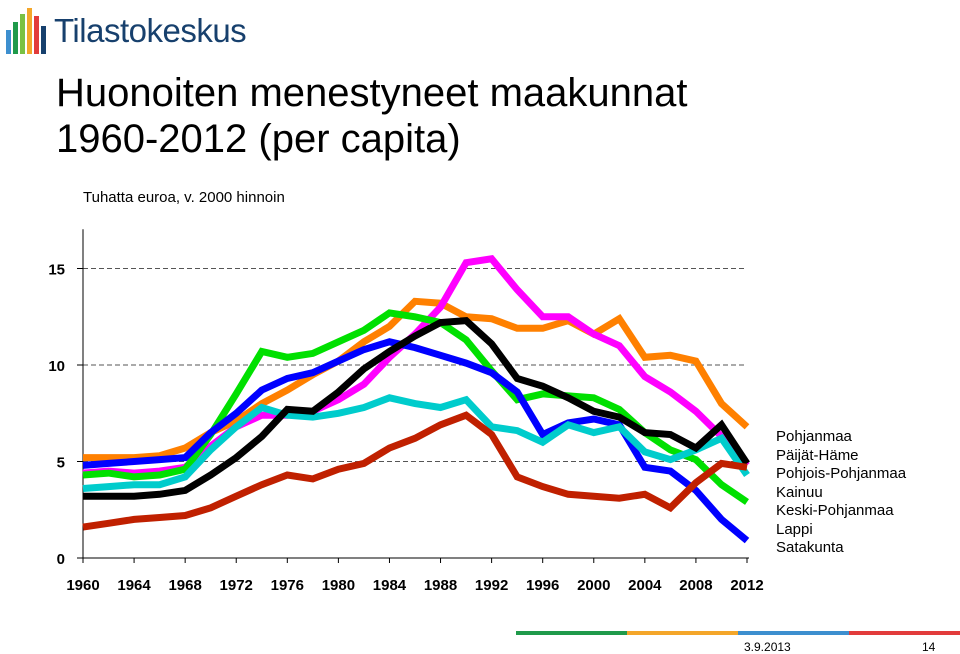 The image size is (960, 654). I want to click on legend-item-pohjois-pohjanmaa: Pohjois-Pohjanmaa, so click(841, 473).